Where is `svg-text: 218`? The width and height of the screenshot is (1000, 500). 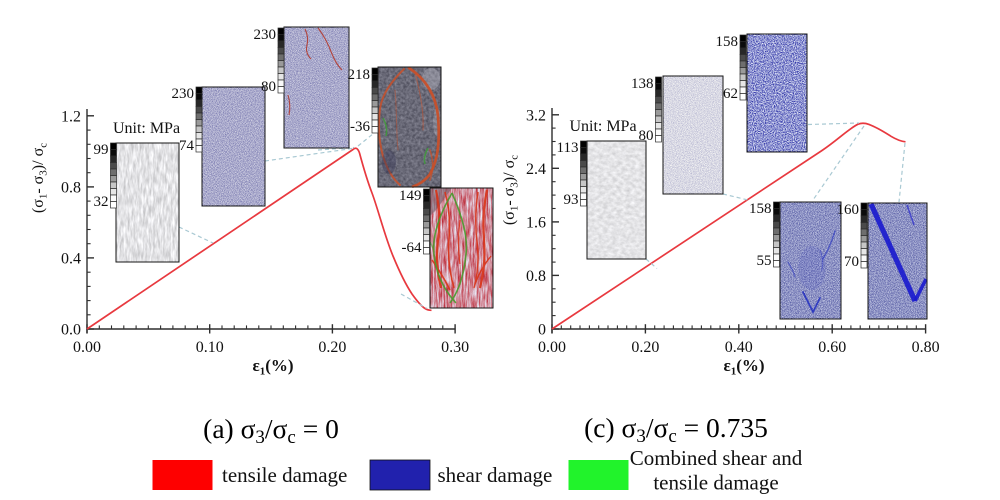
svg-text: 218 is located at coordinates (359, 75).